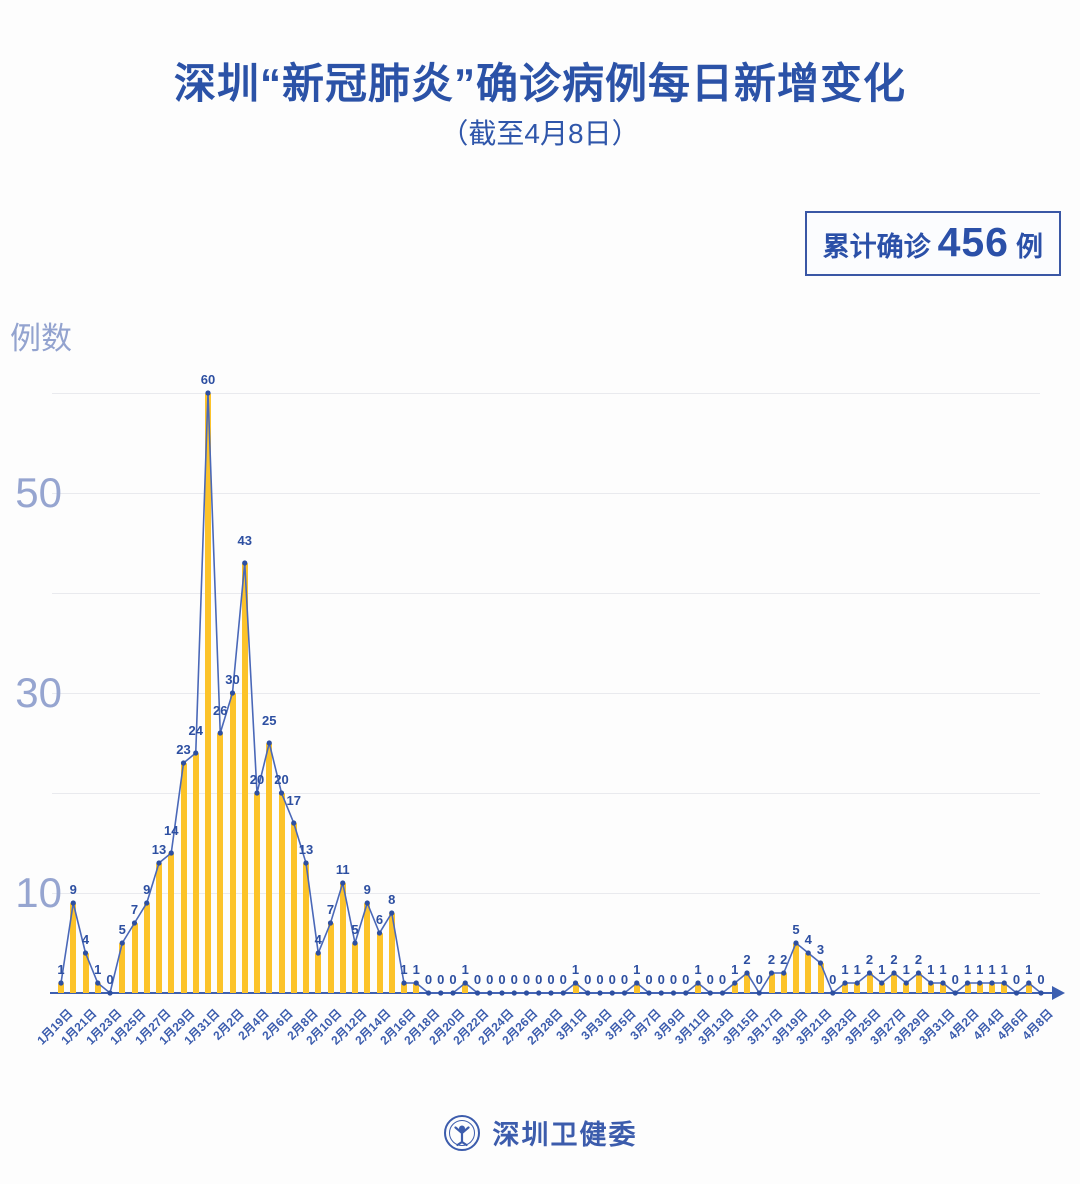 The image size is (1080, 1184). I want to click on badge-suffix-label: 例, so click(1029, 247).